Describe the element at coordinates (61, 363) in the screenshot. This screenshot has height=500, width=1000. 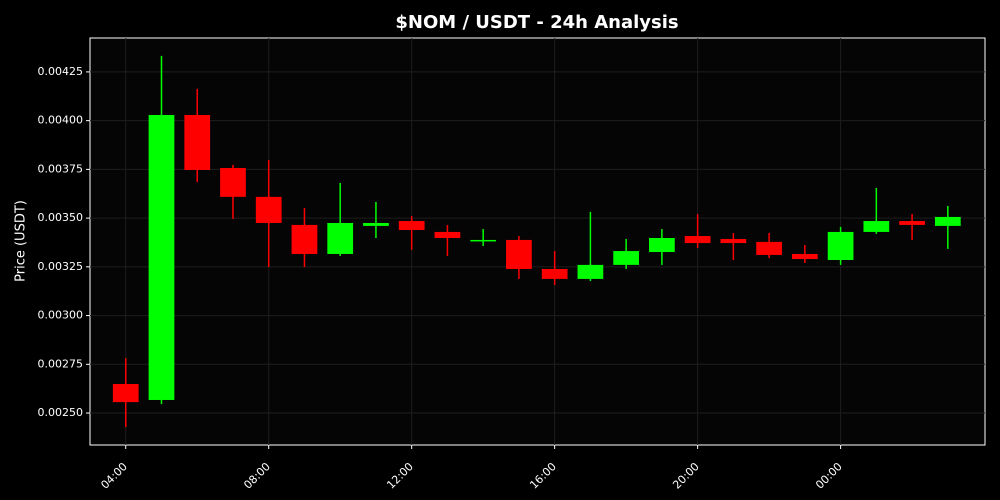
I see `y-tick-label: 0.00275` at that location.